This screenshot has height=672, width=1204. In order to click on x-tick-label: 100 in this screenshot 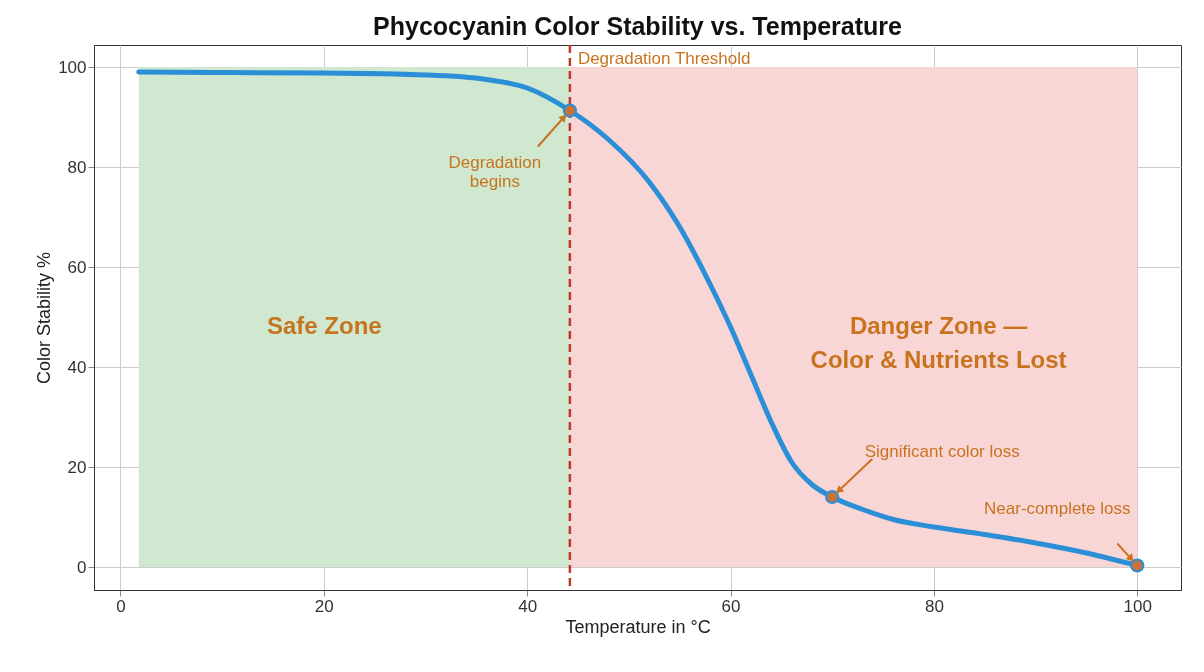, I will do `click(1137, 606)`.